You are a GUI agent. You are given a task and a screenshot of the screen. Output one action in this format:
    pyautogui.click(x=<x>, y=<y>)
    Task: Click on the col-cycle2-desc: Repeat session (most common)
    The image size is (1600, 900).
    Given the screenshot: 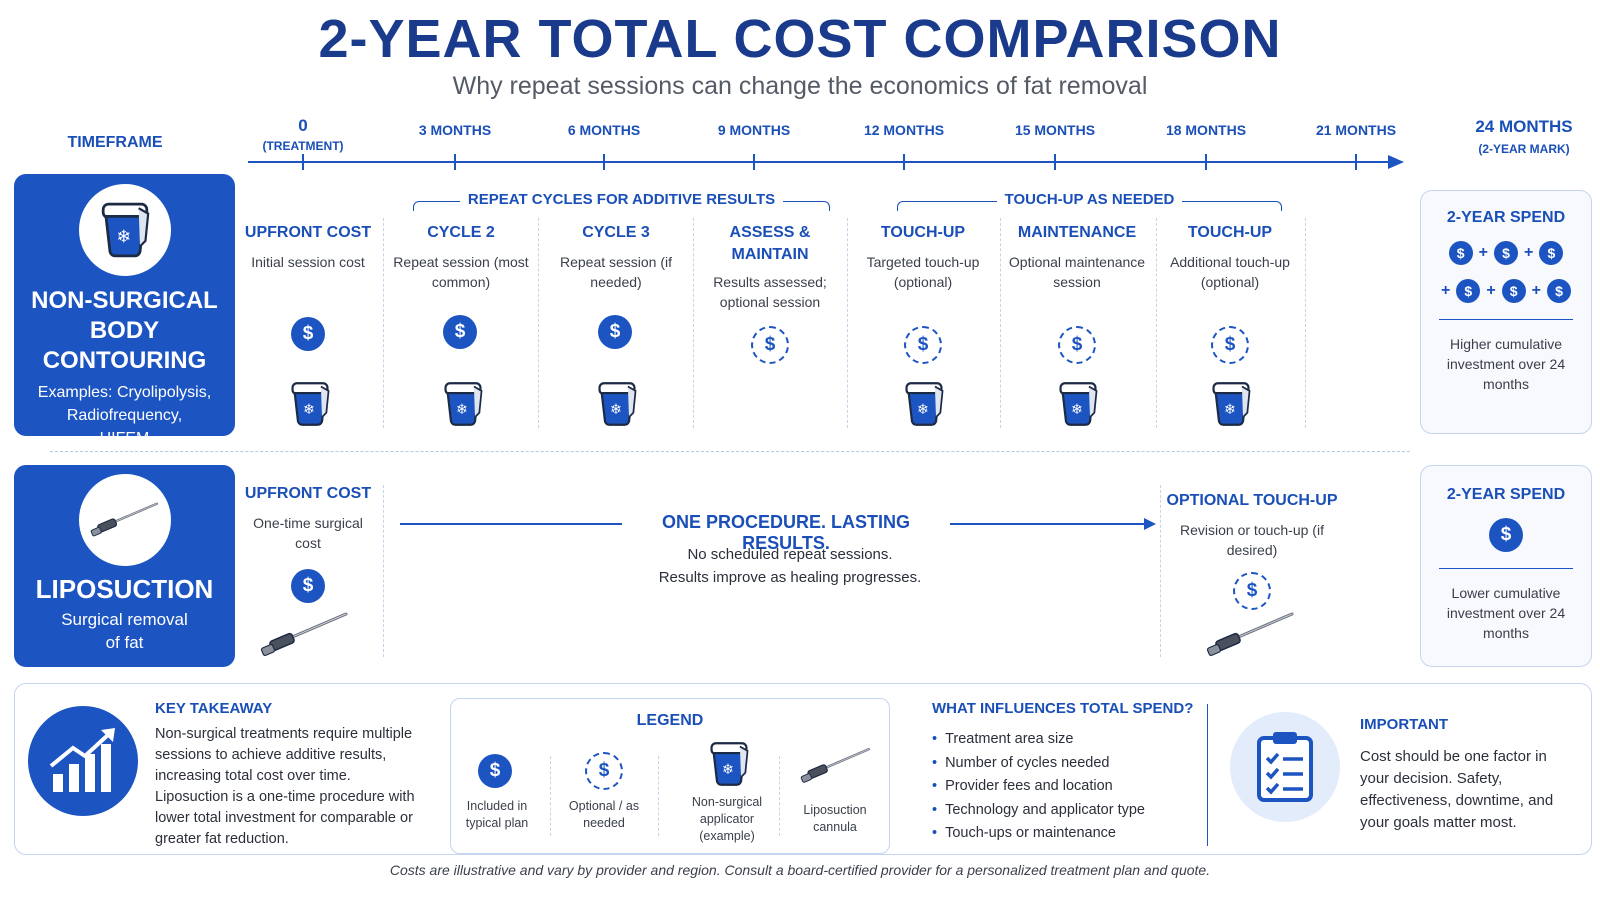 What is the action you would take?
    pyautogui.click(x=461, y=272)
    